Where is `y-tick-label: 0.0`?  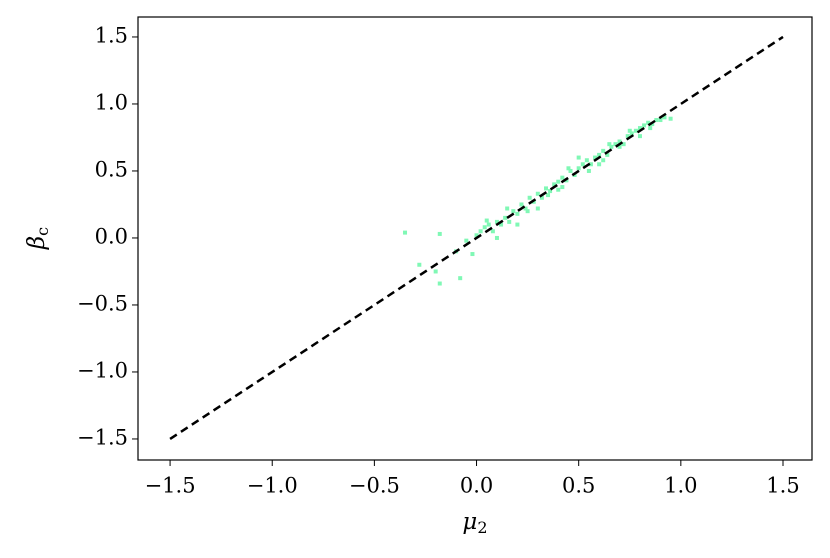
y-tick-label: 0.0 is located at coordinates (111, 236).